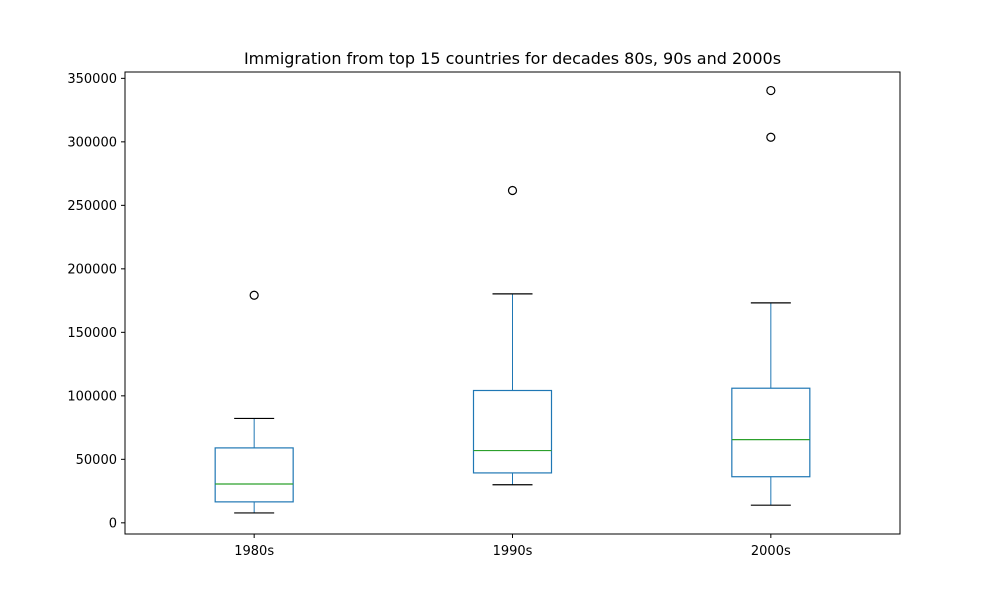  What do you see at coordinates (92, 269) in the screenshot?
I see `y-tick-label: 200000` at bounding box center [92, 269].